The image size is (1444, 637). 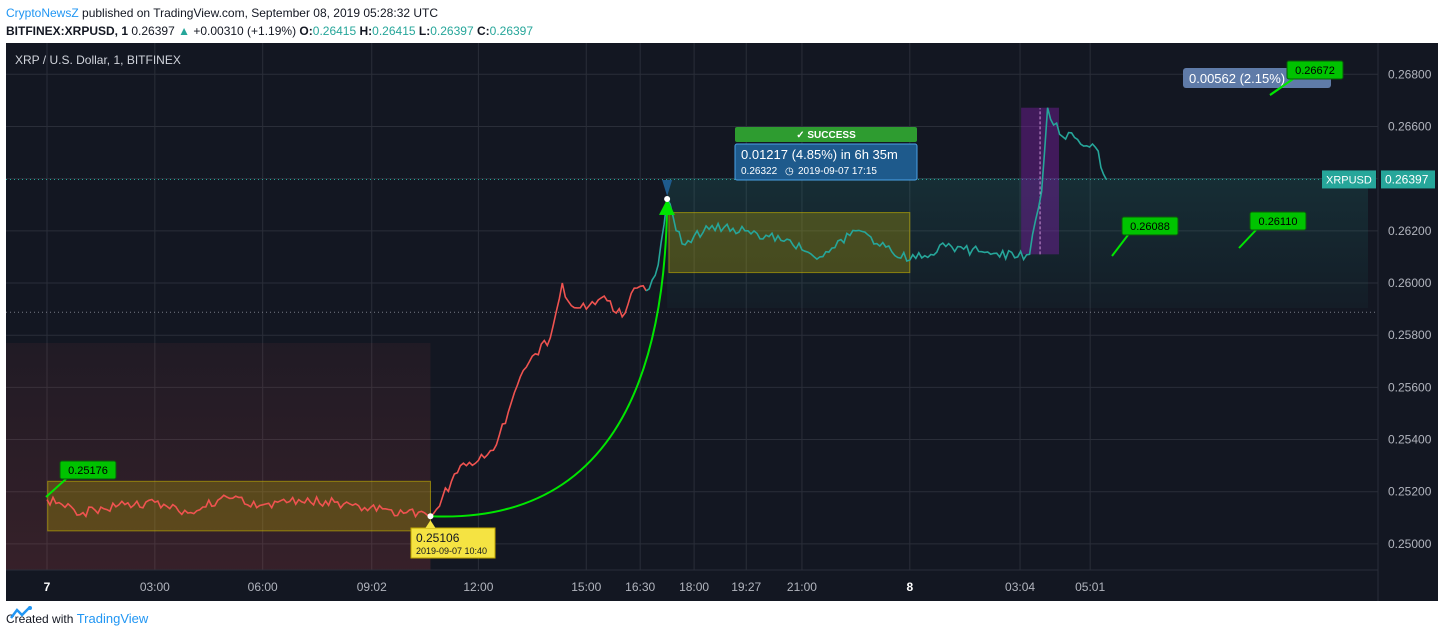 I want to click on y-tick-label: 0.25800, so click(x=1410, y=335).